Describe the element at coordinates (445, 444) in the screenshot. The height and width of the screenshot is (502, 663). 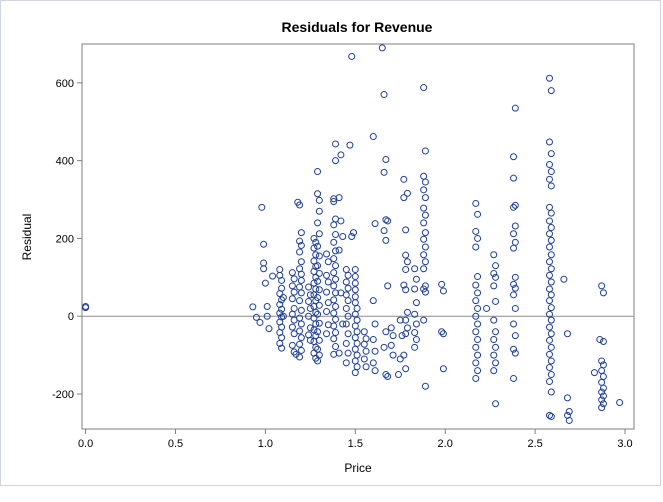
I see `x-tick-label: 2.0` at that location.